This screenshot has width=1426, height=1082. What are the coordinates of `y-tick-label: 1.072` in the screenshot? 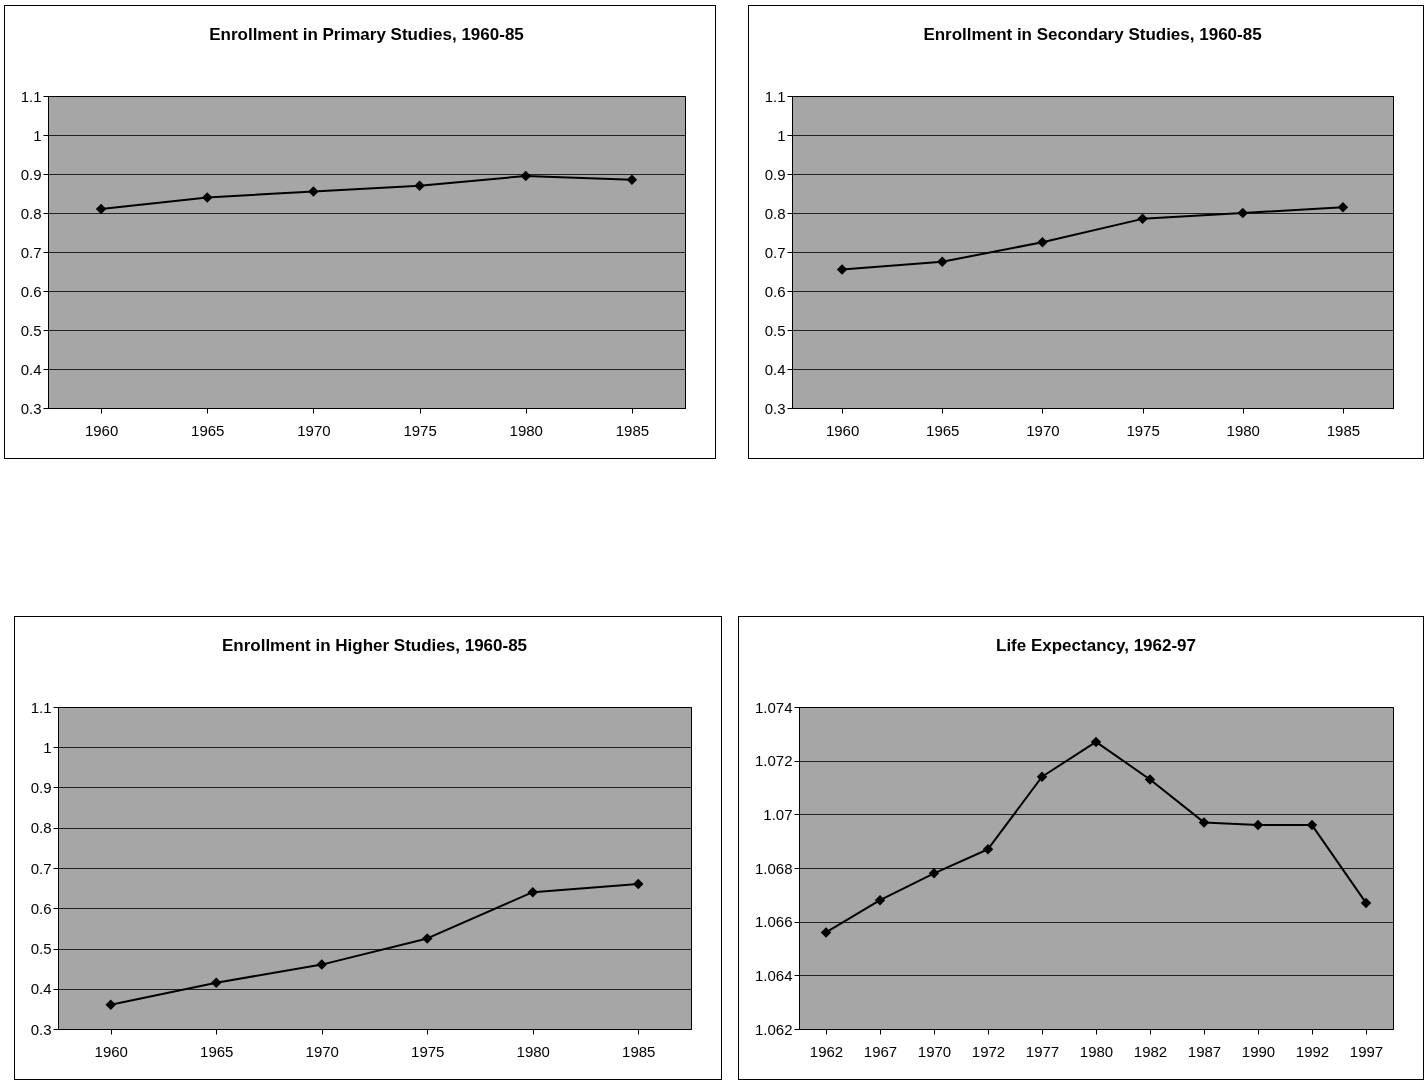 It's located at (773, 761).